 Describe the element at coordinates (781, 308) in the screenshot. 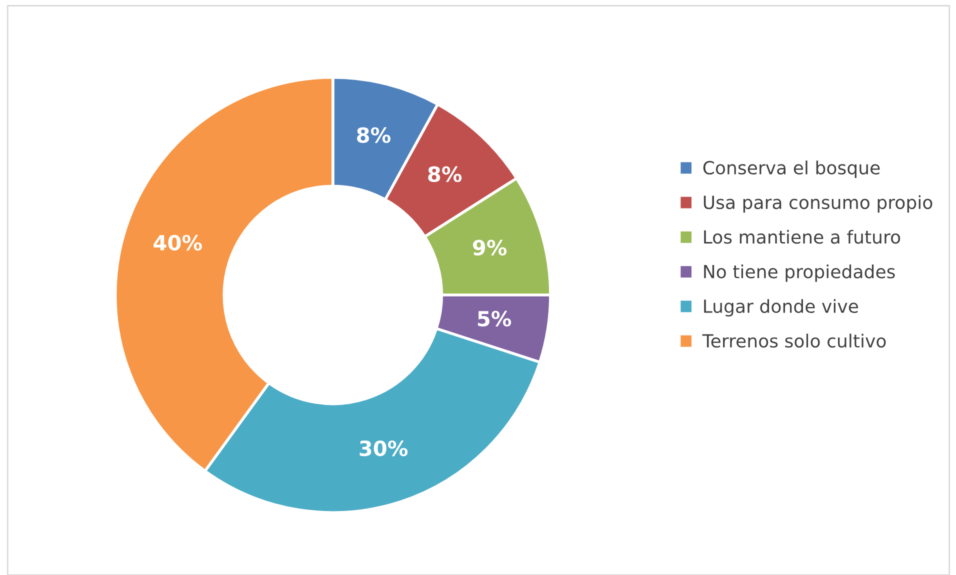

I see `legend-label: Lugar donde vive` at that location.